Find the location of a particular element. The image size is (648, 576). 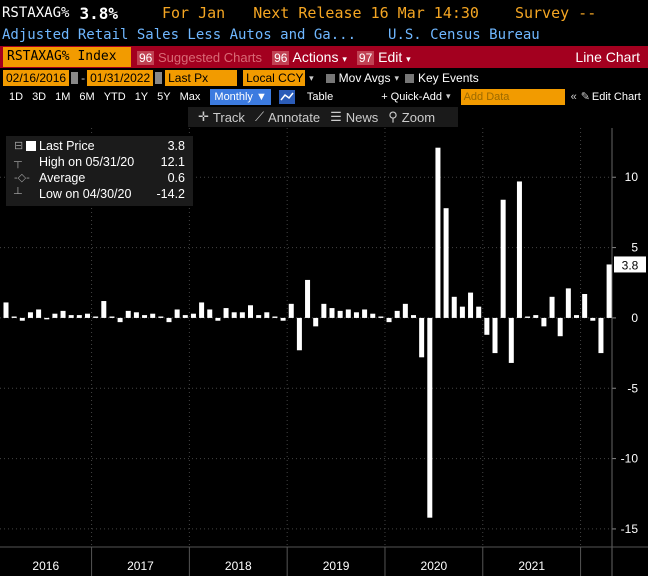

legend-average-label: Average is located at coordinates (62, 178).